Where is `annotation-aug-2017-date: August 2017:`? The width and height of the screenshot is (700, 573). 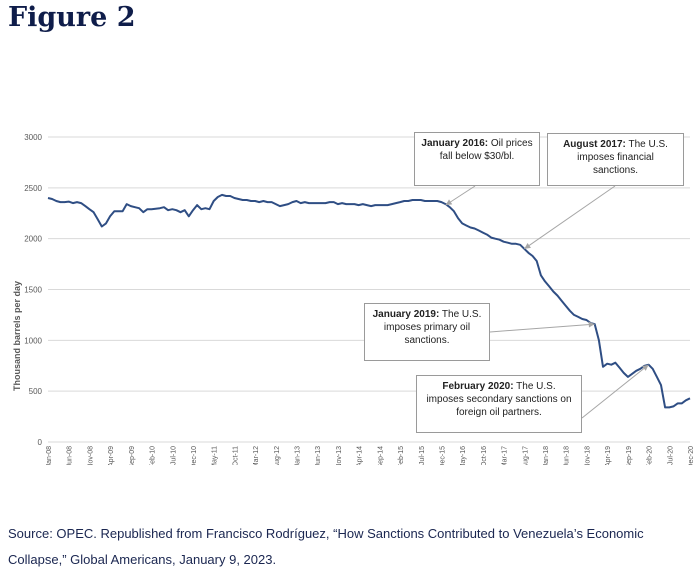
annotation-aug-2017-date: August 2017: is located at coordinates (594, 144).